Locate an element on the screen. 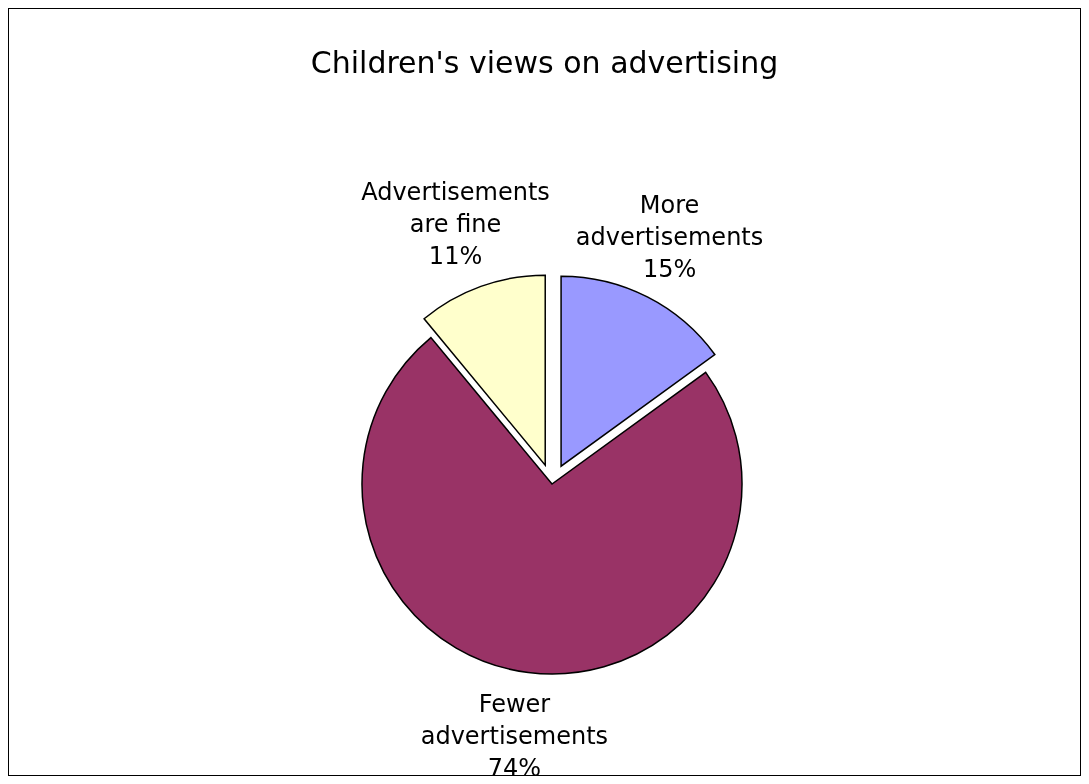 Image resolution: width=1089 pixels, height=784 pixels. chart-title: Children's views on advertising is located at coordinates (544, 62).